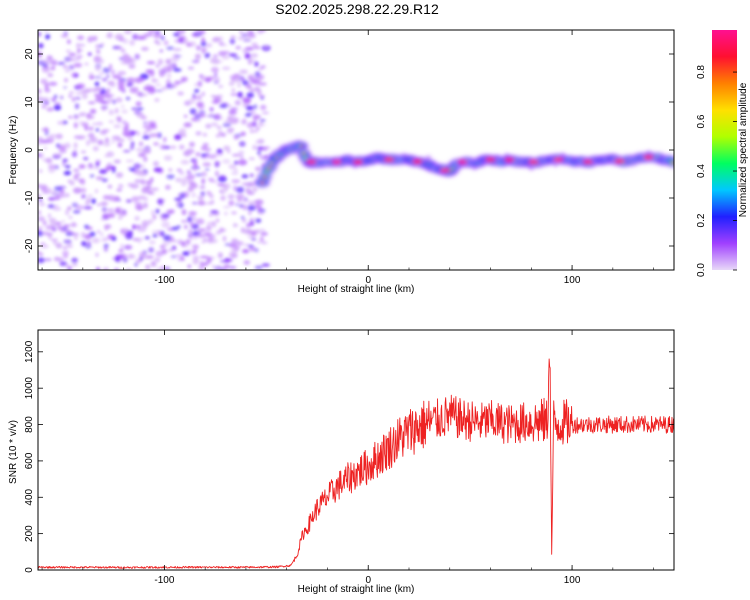  What do you see at coordinates (29, 150) in the screenshot?
I see `spectrogram-y-tick-label: 0` at bounding box center [29, 150].